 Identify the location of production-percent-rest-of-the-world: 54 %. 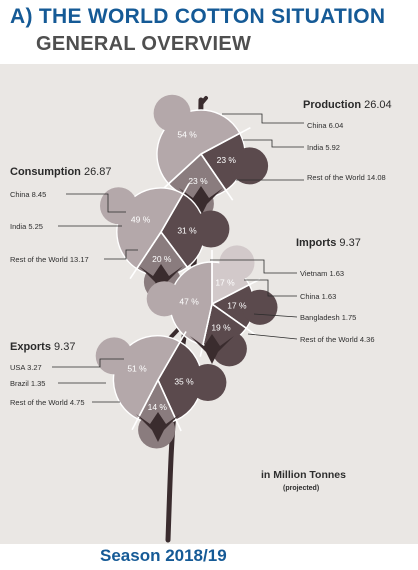
(187, 134).